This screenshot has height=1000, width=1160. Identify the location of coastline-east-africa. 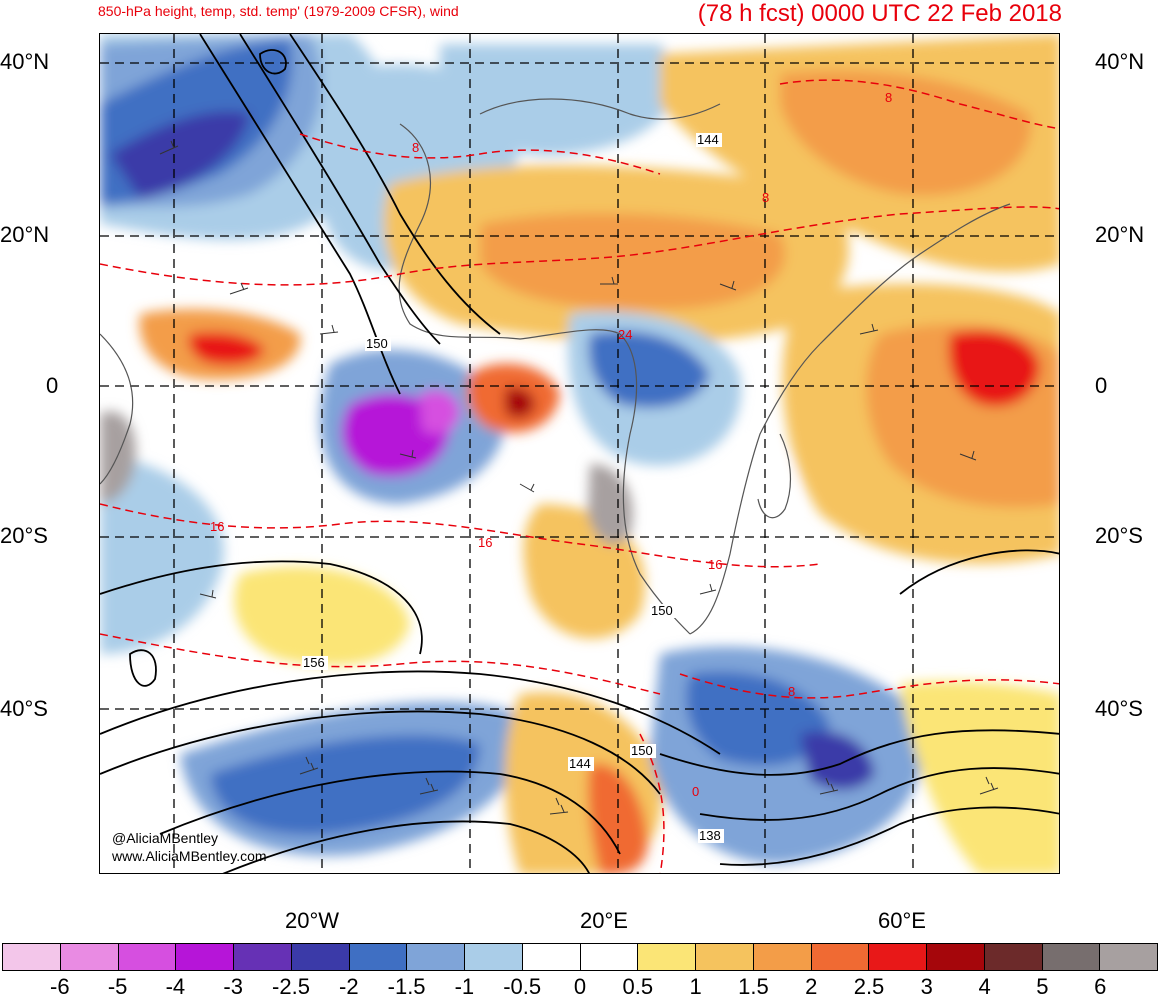
(755, 489).